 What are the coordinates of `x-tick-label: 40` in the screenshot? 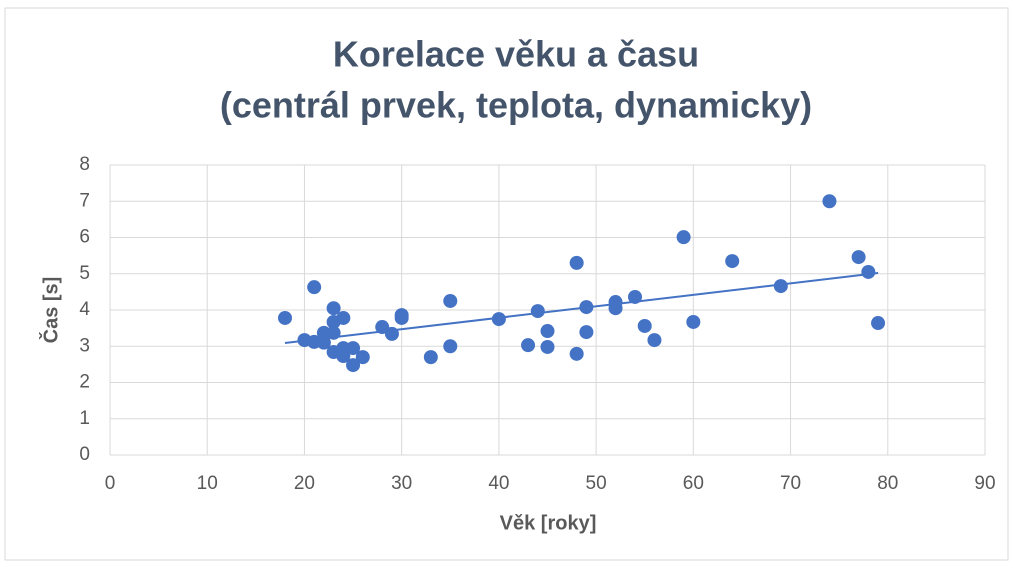 It's located at (498, 483).